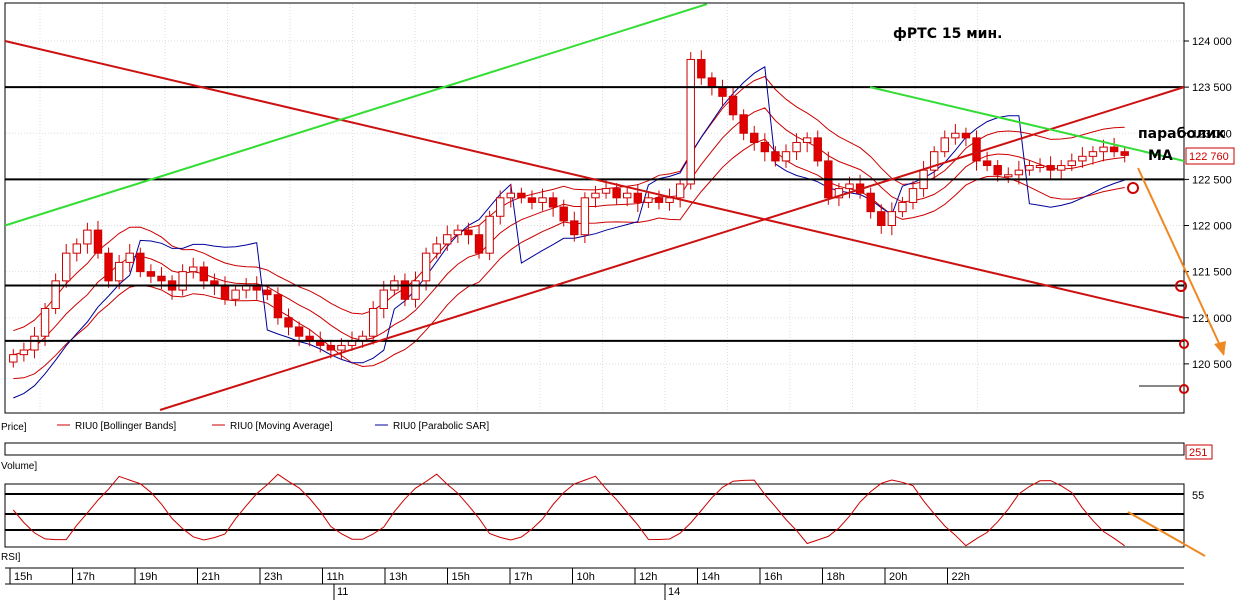  Describe the element at coordinates (1212, 88) in the screenshot. I see `y-tick-label: 123 500` at that location.